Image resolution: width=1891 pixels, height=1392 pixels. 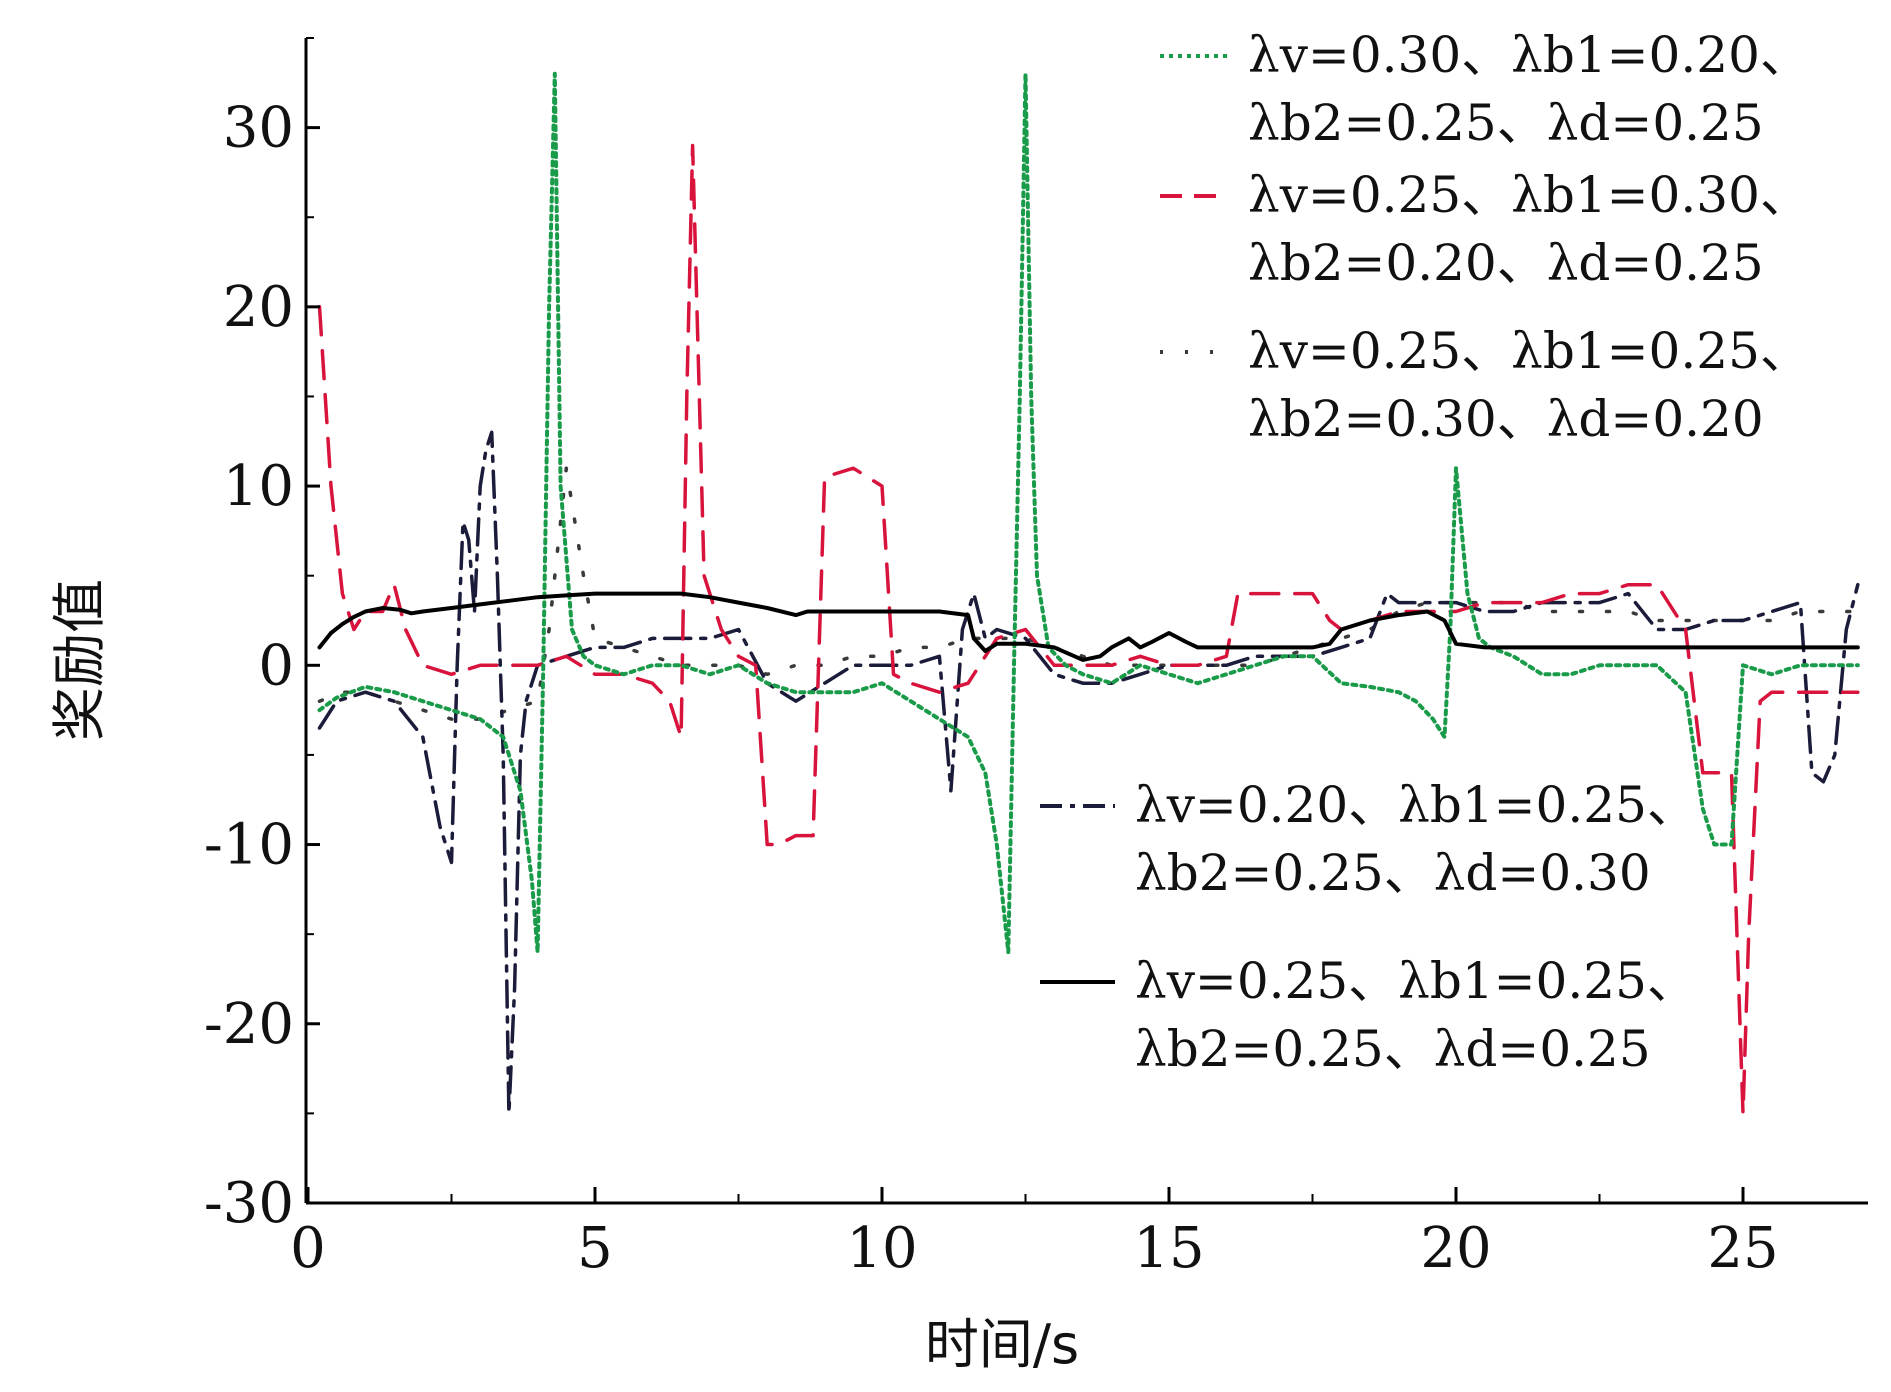 What do you see at coordinates (249, 845) in the screenshot?
I see `y-tick-label: -10` at bounding box center [249, 845].